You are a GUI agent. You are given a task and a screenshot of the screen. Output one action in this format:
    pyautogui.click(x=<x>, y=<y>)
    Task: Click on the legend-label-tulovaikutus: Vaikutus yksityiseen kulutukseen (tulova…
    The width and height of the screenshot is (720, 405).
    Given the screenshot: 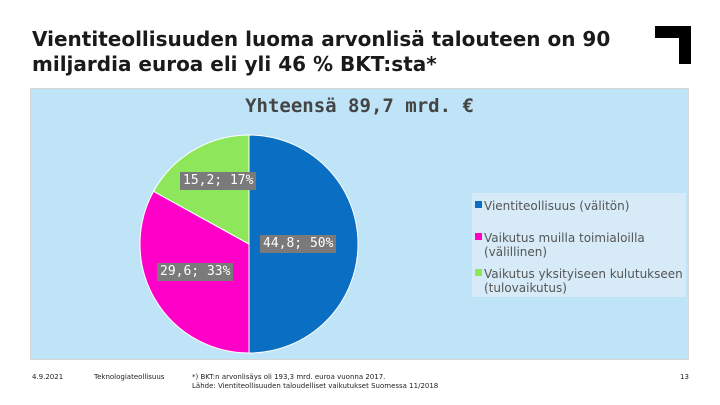 What is the action you would take?
    pyautogui.click(x=579, y=281)
    